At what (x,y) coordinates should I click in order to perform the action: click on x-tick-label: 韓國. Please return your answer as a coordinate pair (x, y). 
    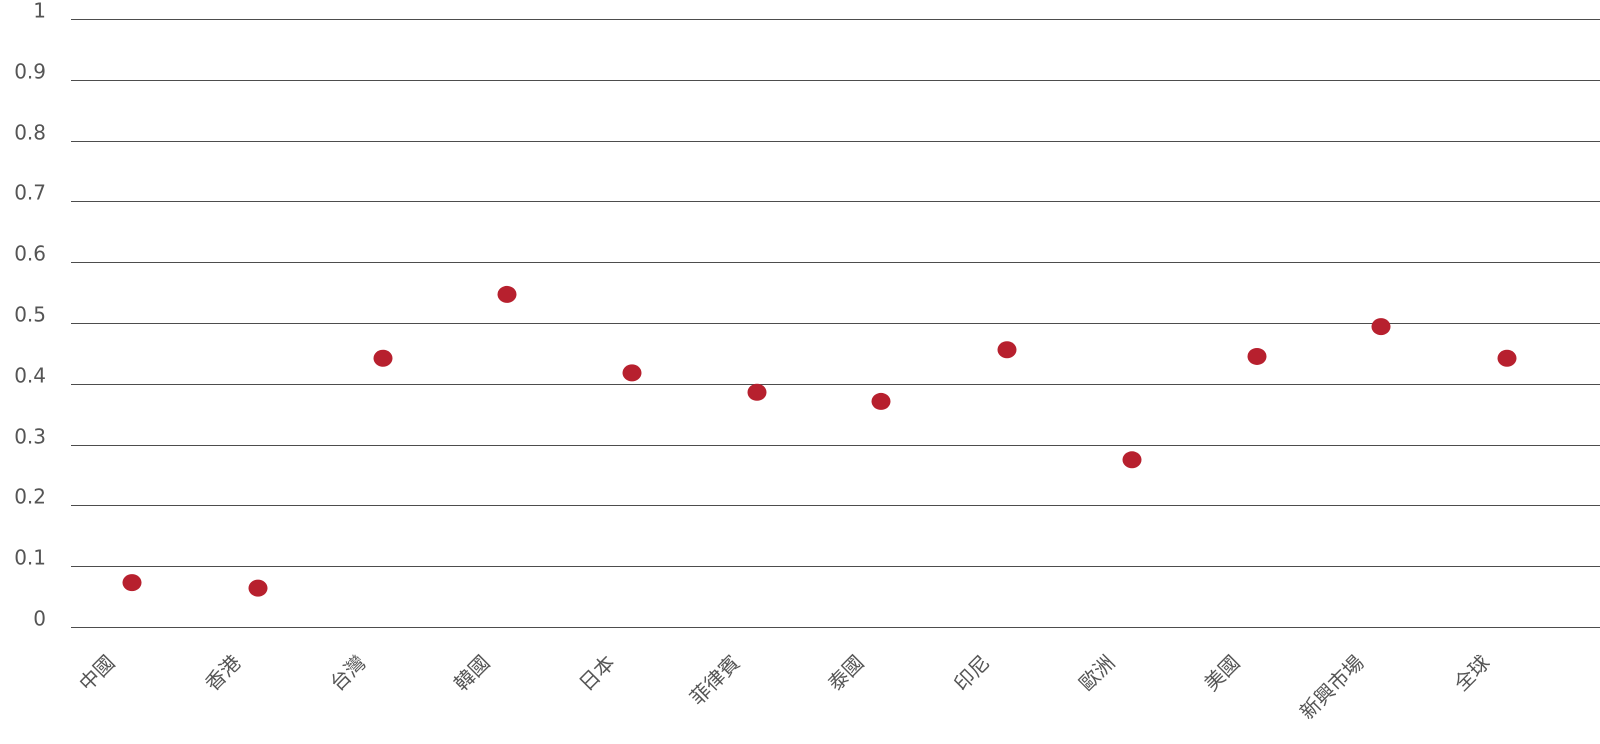
    Looking at the image, I should click on (471, 672).